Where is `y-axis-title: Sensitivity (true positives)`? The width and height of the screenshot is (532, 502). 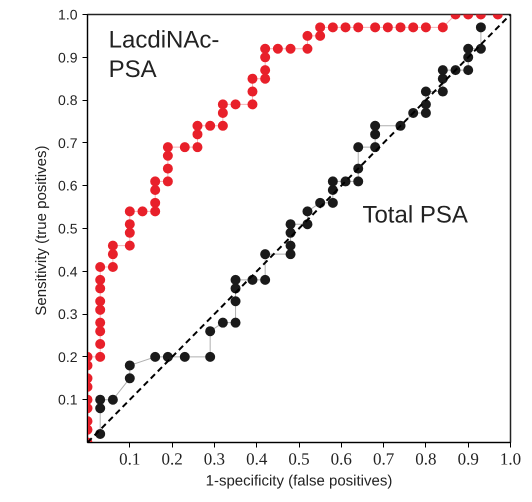
y-axis-title: Sensitivity (true positives) is located at coordinates (41, 231).